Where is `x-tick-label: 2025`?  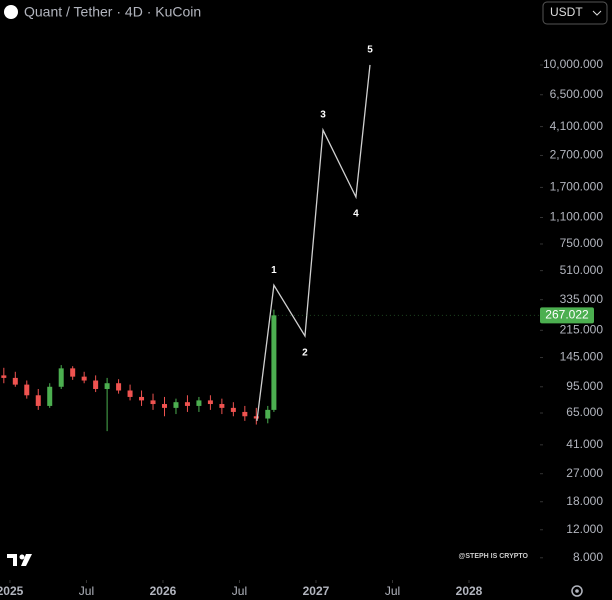 x-tick-label: 2025 is located at coordinates (12, 591).